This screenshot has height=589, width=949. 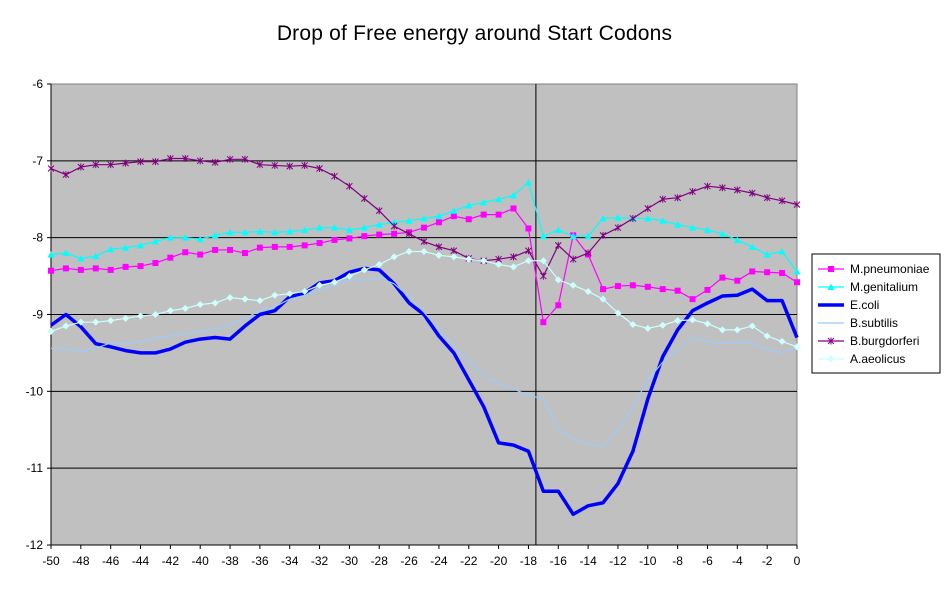 What do you see at coordinates (877, 359) in the screenshot?
I see `legend-label-a-aeolicus: A.aeolicus` at bounding box center [877, 359].